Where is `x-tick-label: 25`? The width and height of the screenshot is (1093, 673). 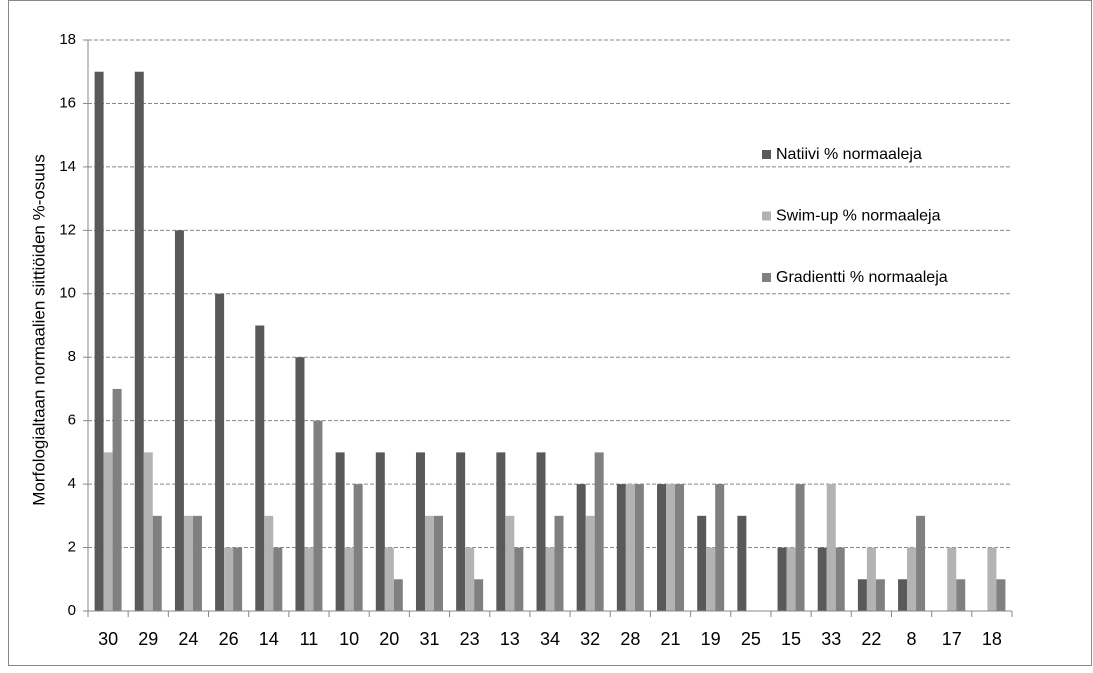 x-tick-label: 25 is located at coordinates (751, 639).